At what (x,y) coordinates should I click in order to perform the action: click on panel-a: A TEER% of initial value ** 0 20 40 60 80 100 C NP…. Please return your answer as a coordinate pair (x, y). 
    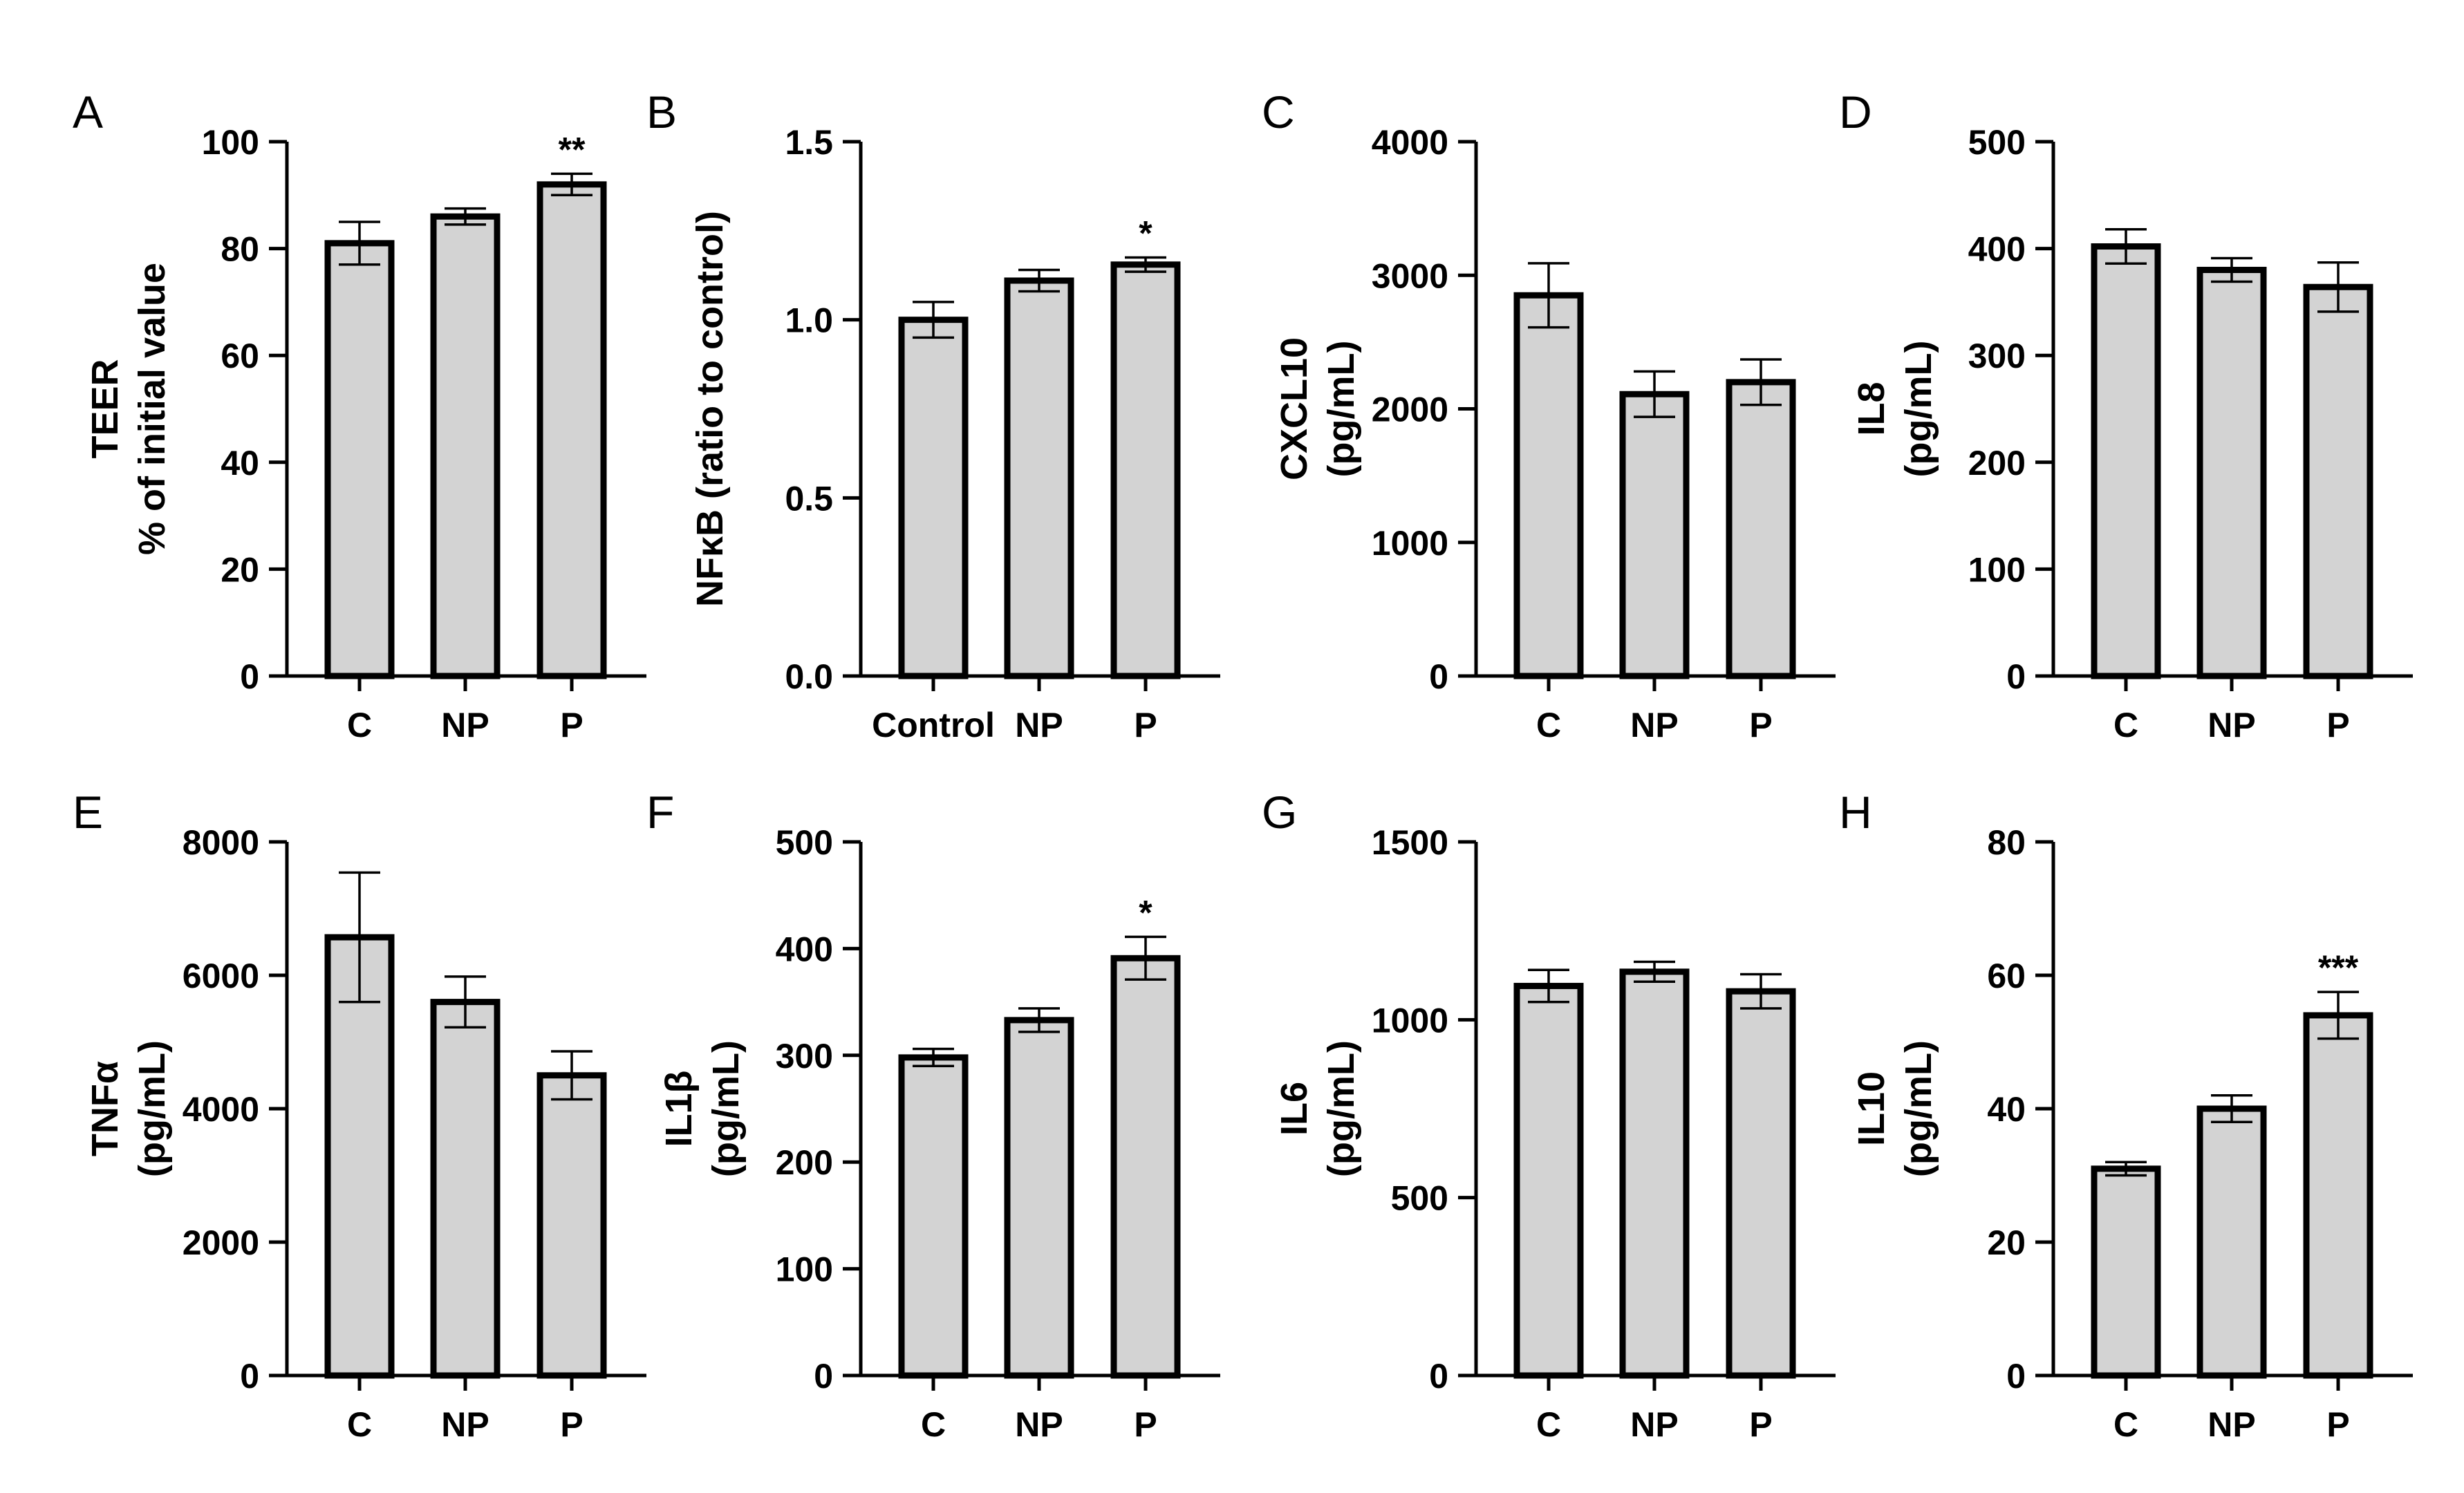
    Looking at the image, I should click on (359, 415).